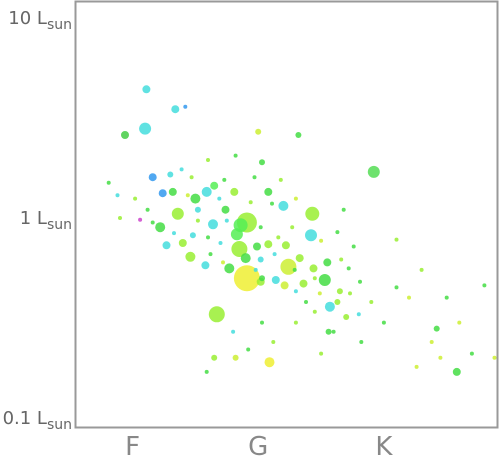 Image resolution: width=500 pixels, height=464 pixels. I want to click on y-tick-label: 0.1 Lsun, so click(37, 420).